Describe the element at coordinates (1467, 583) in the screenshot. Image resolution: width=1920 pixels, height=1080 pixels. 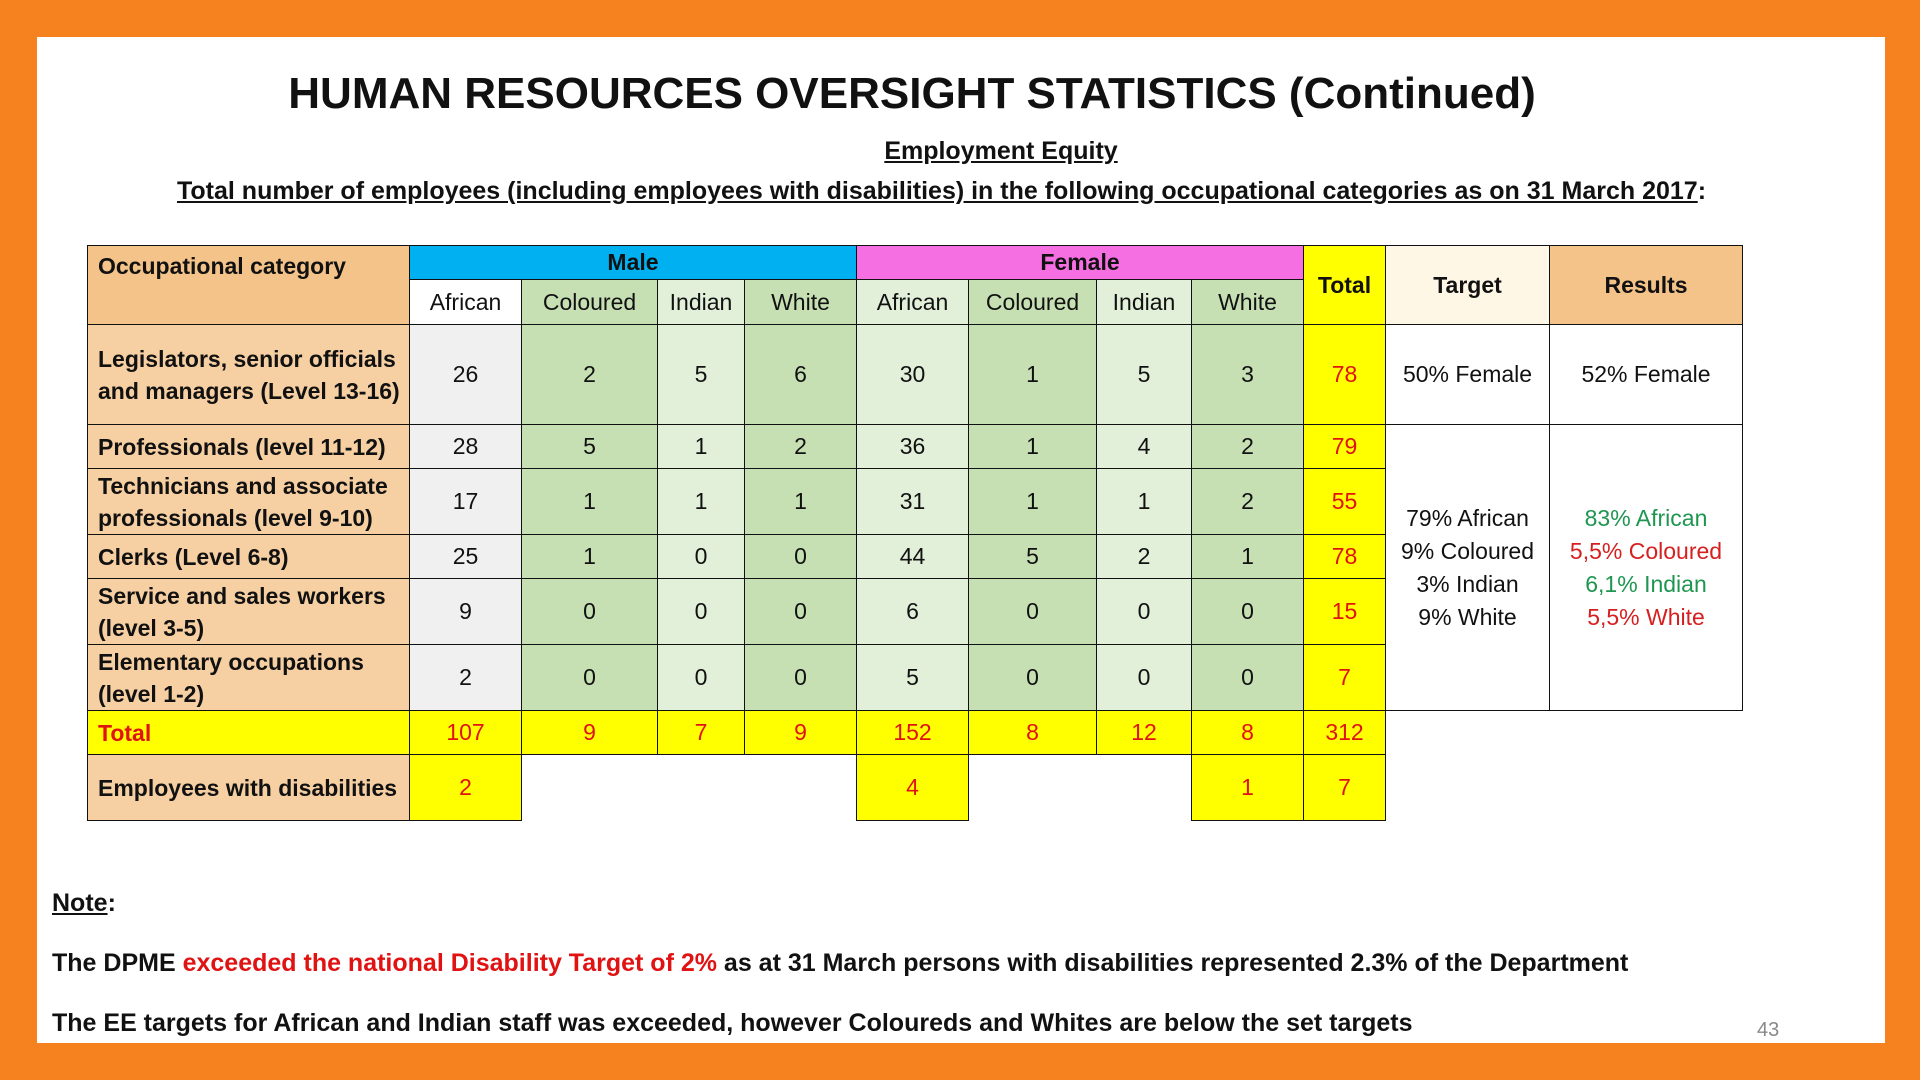
I see `target-indian: 3% Indian` at that location.